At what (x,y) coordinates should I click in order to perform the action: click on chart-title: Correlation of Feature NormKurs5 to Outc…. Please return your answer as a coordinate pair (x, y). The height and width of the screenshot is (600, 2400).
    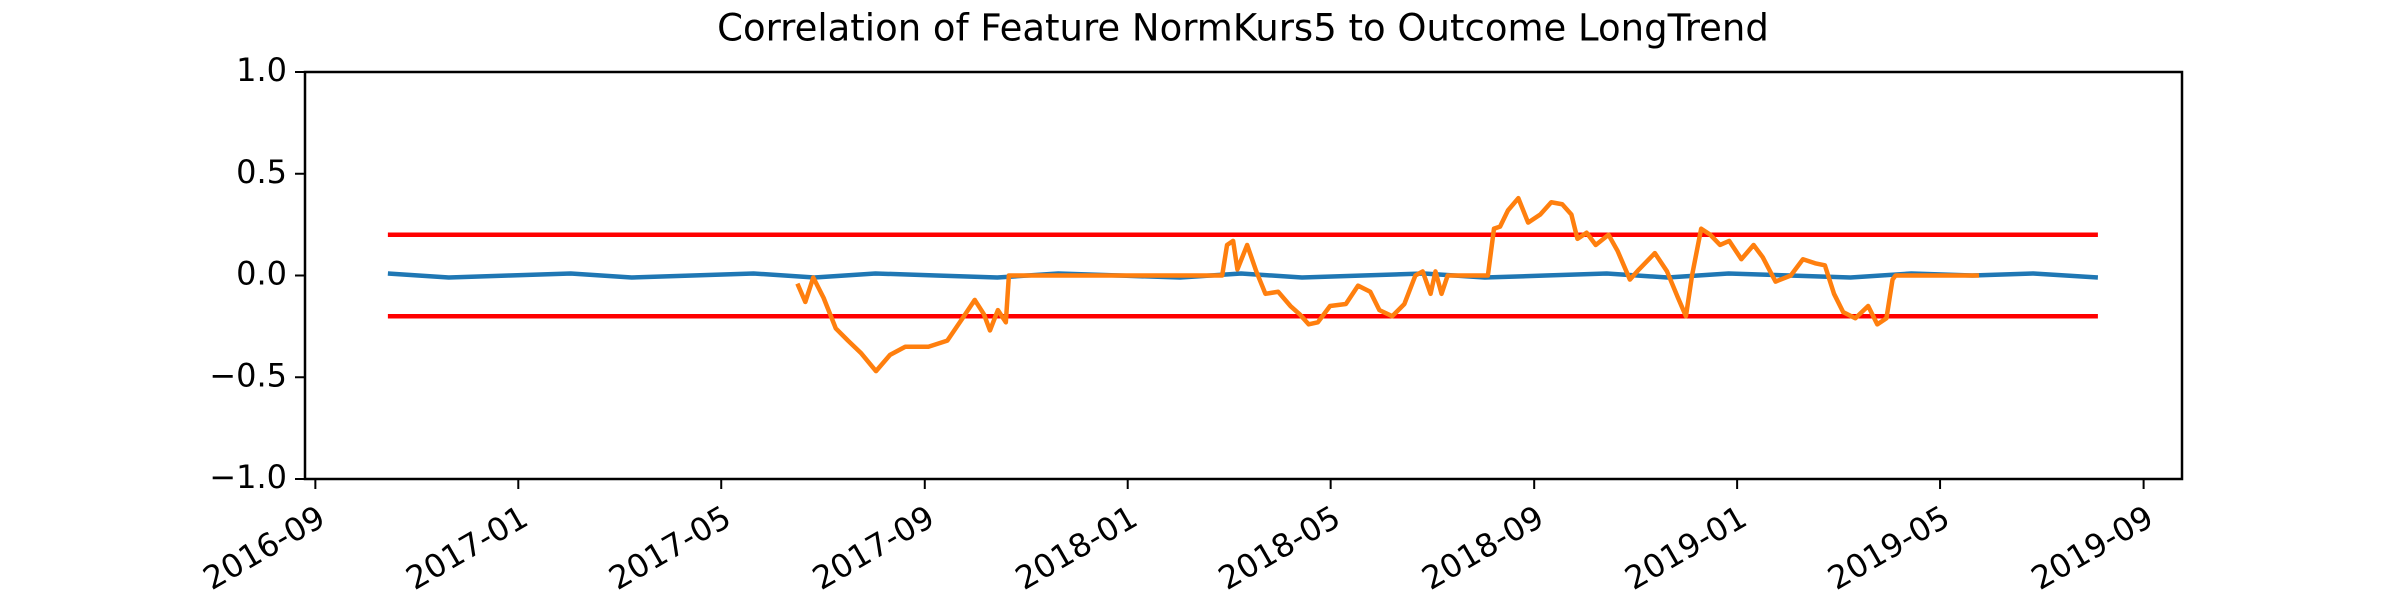
    Looking at the image, I should click on (1243, 28).